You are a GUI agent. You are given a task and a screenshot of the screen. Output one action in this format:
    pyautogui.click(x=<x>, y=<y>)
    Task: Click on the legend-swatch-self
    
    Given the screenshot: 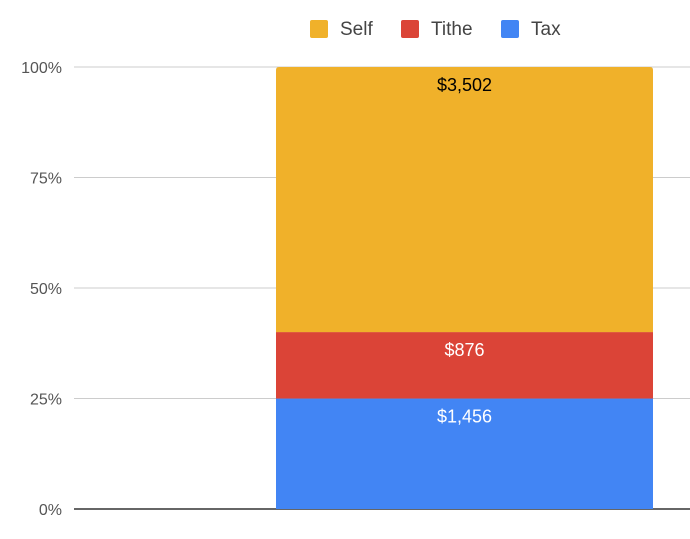 What is the action you would take?
    pyautogui.click(x=319, y=29)
    